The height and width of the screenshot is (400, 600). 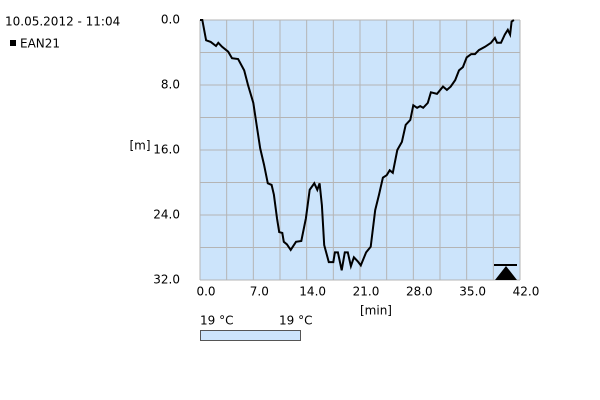 What do you see at coordinates (419, 292) in the screenshot?
I see `x-tick-label: 28.0` at bounding box center [419, 292].